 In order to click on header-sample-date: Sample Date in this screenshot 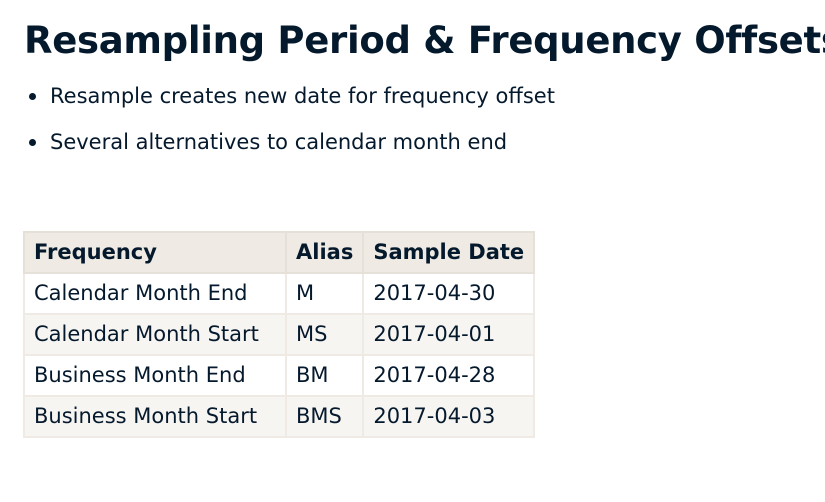, I will do `click(449, 252)`.